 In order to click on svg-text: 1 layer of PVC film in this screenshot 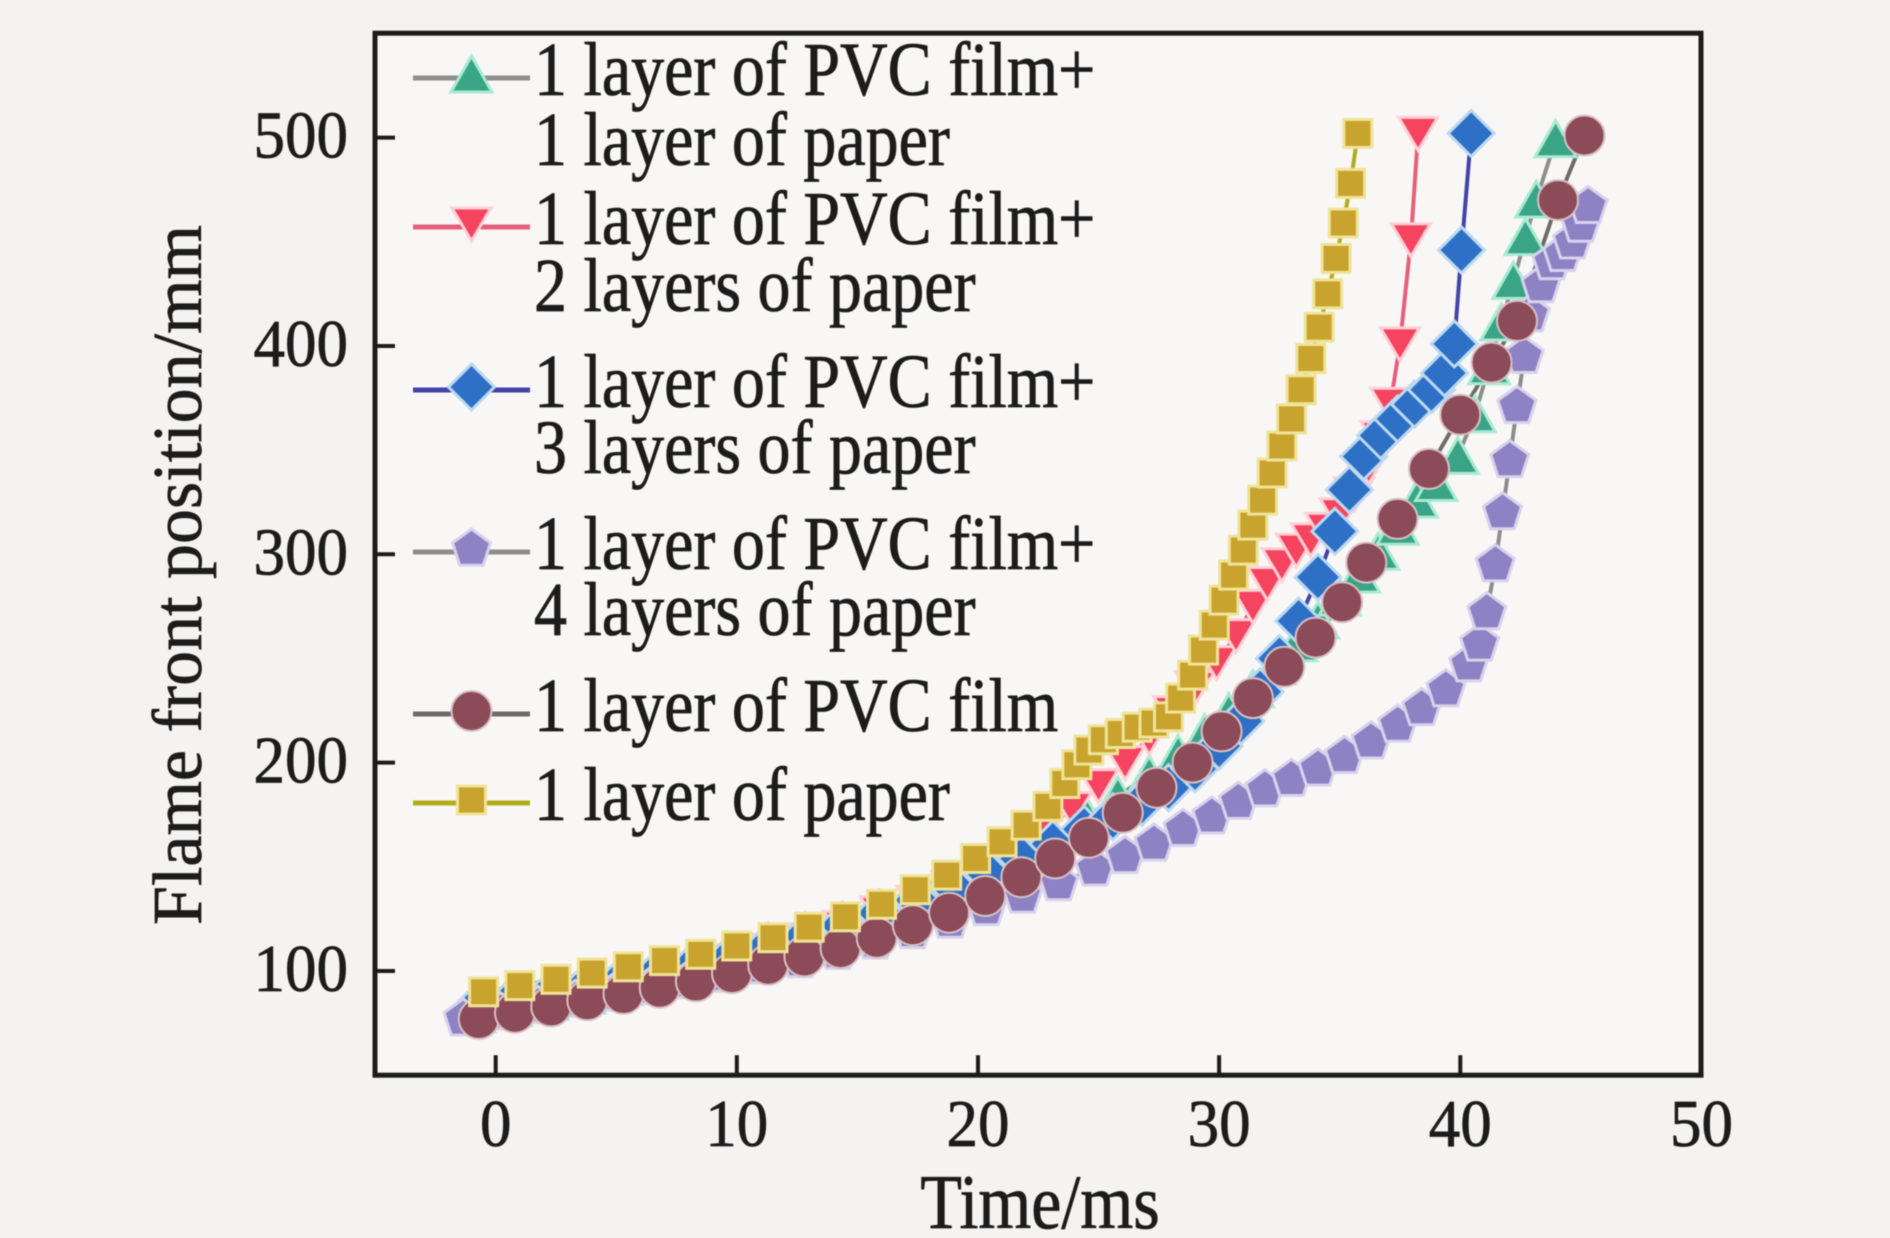, I will do `click(796, 706)`.